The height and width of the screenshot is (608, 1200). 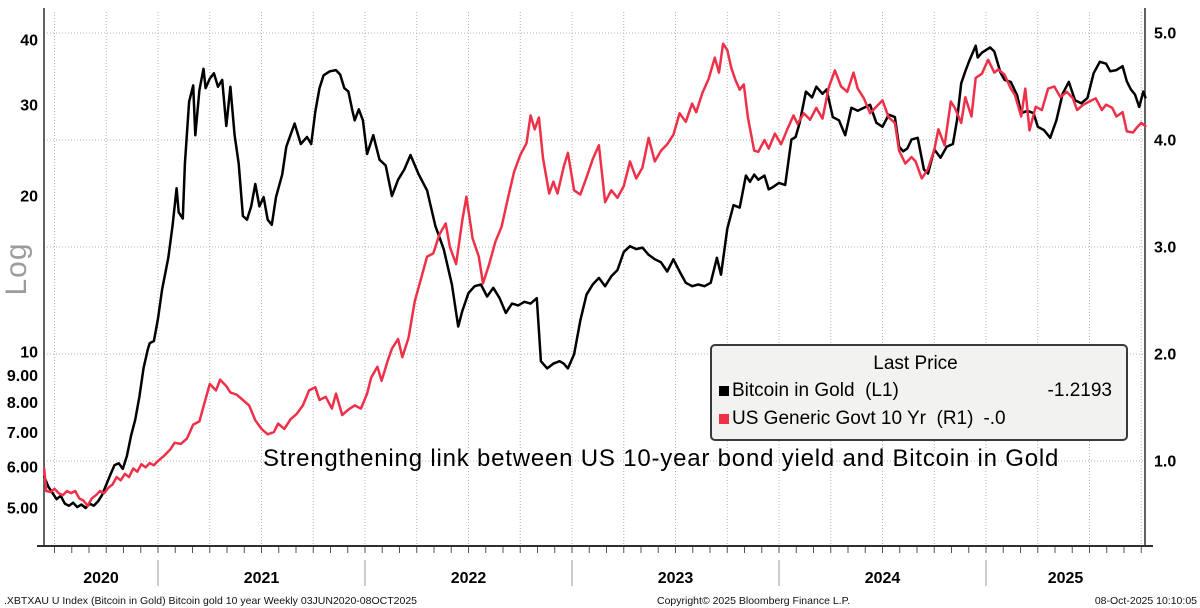 I want to click on left-axis-tick-label: 7.00, so click(x=22, y=433).